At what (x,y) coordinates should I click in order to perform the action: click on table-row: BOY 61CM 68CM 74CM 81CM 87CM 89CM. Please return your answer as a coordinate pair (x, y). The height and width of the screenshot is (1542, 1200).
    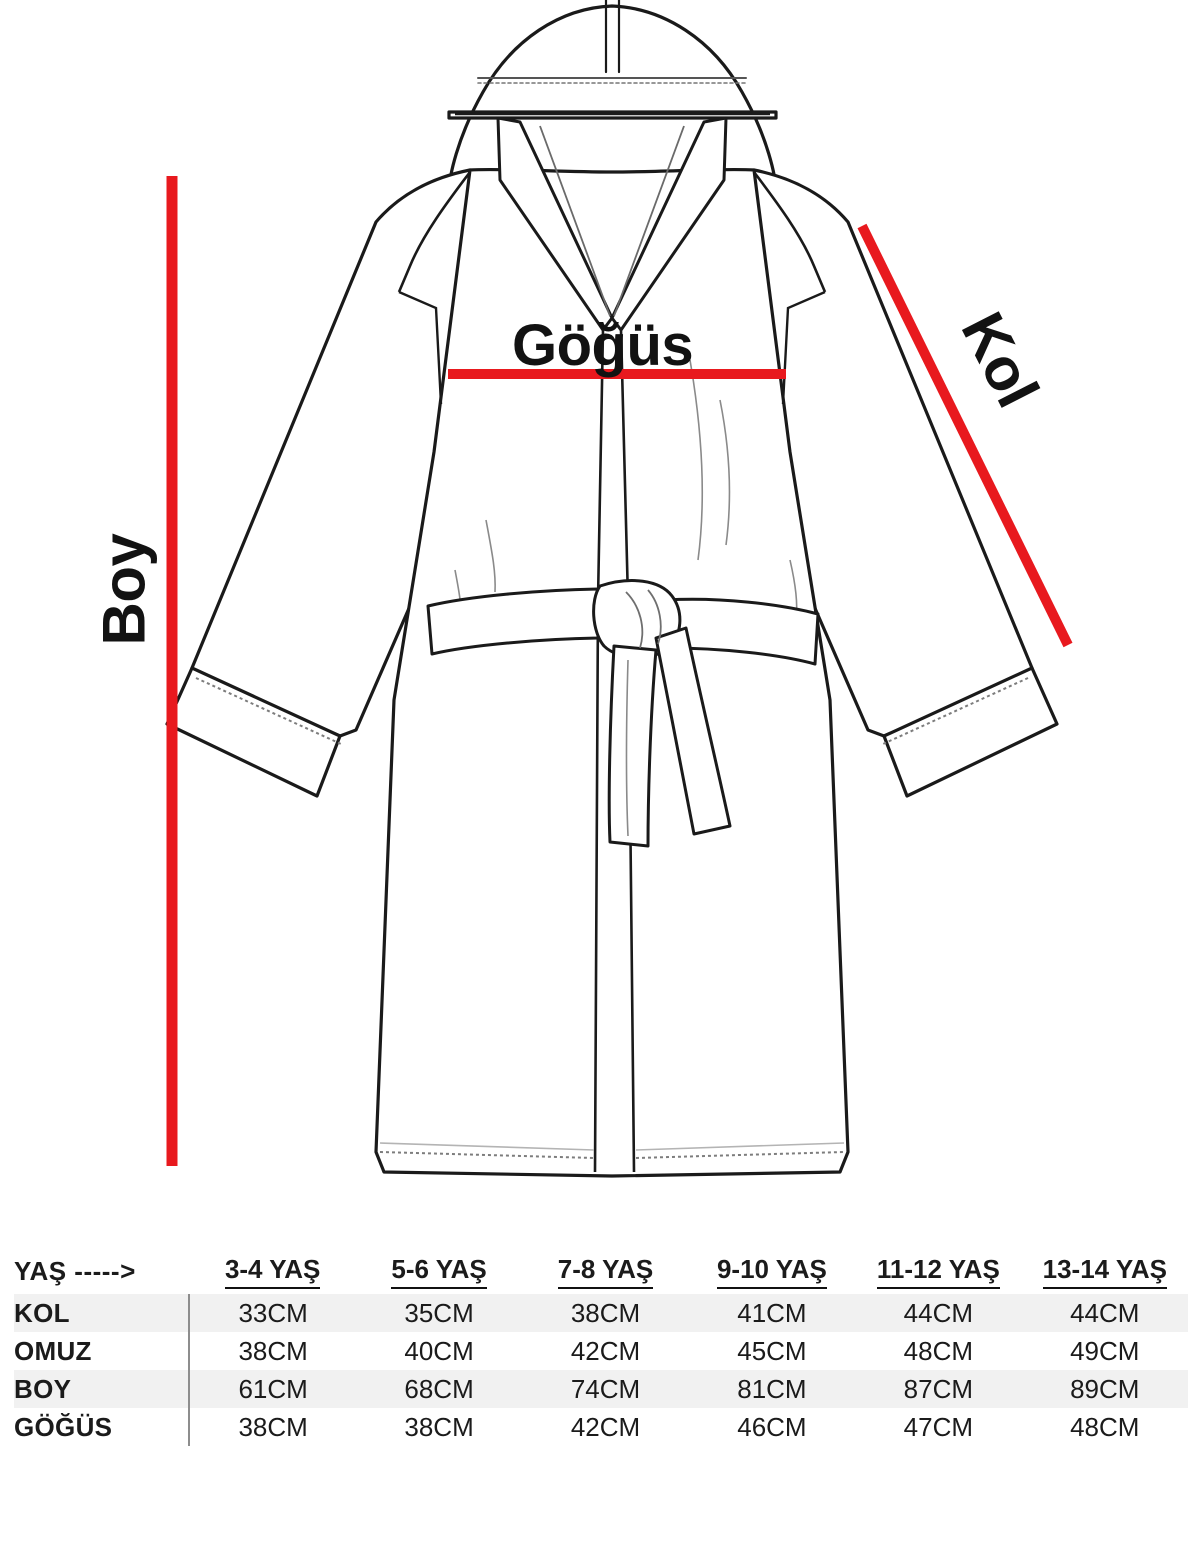
    Looking at the image, I should click on (601, 1389).